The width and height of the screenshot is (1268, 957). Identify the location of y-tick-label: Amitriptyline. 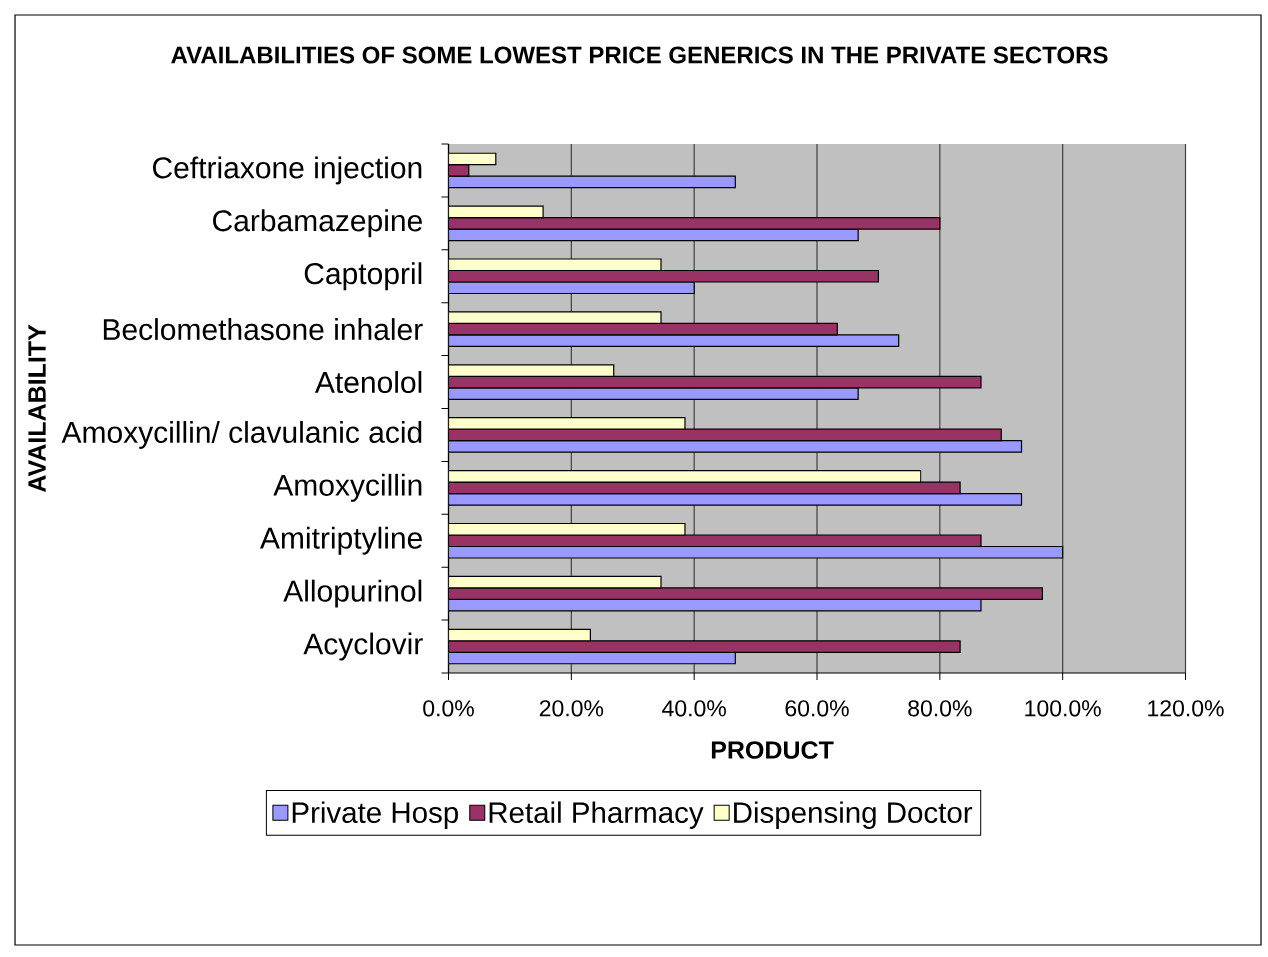
(340, 540).